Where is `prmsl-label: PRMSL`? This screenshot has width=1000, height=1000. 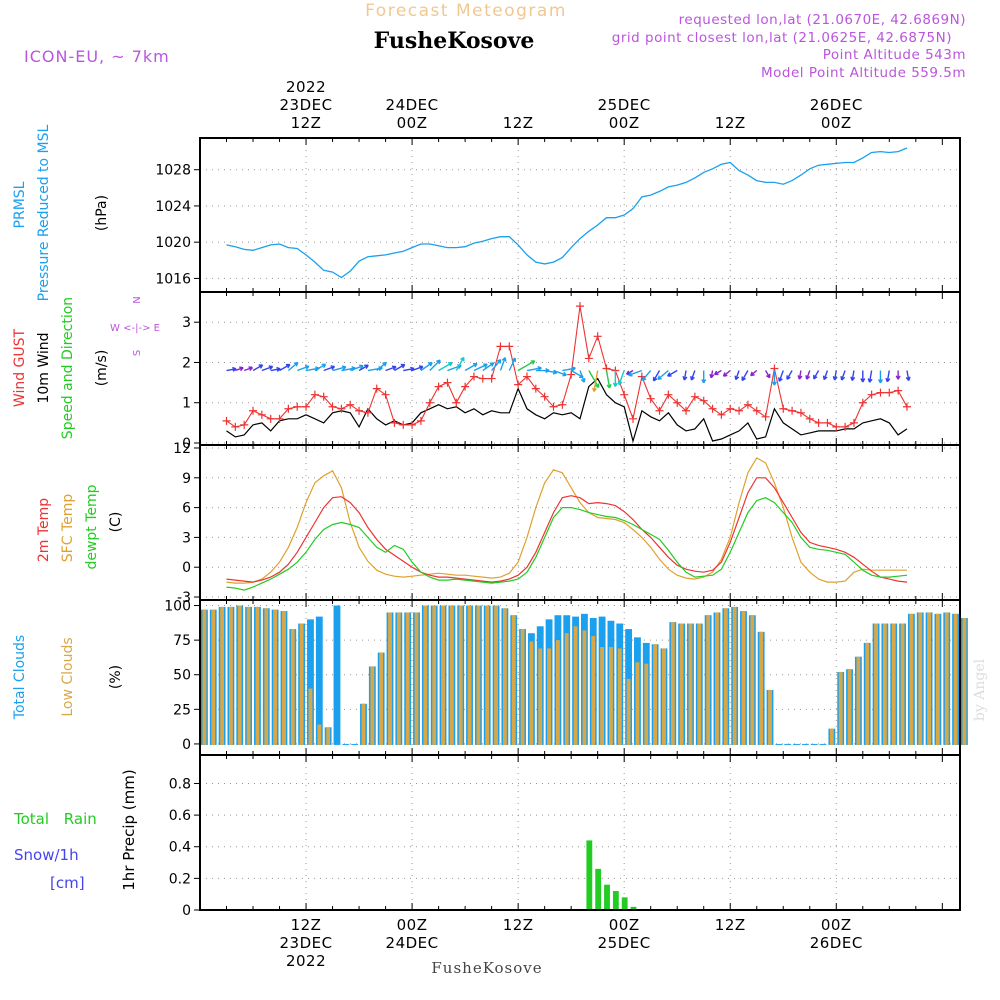 prmsl-label: PRMSL is located at coordinates (20, 204).